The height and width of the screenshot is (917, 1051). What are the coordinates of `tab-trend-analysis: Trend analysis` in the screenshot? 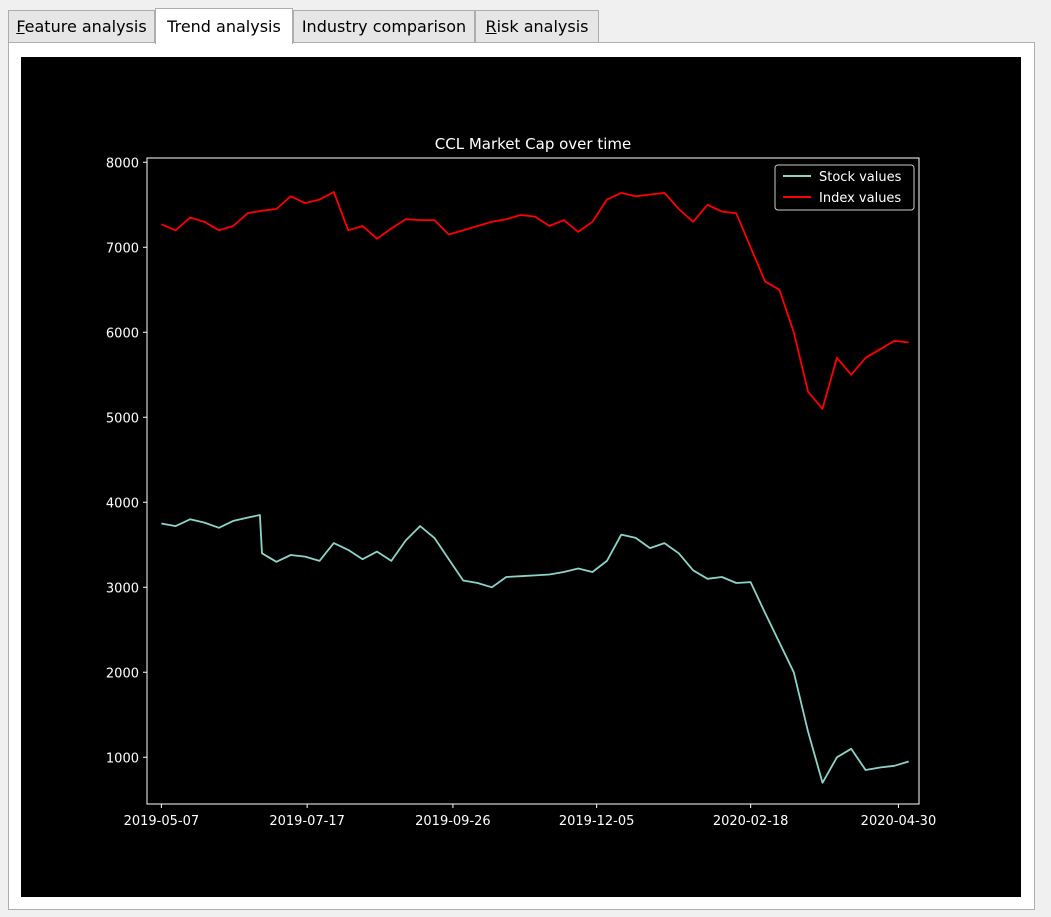 It's located at (224, 26).